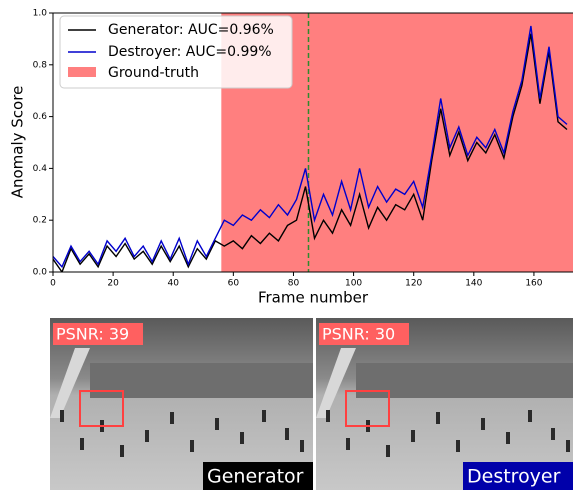 The width and height of the screenshot is (573, 490). I want to click on psnr-label: PSNR: 39, so click(92, 334).